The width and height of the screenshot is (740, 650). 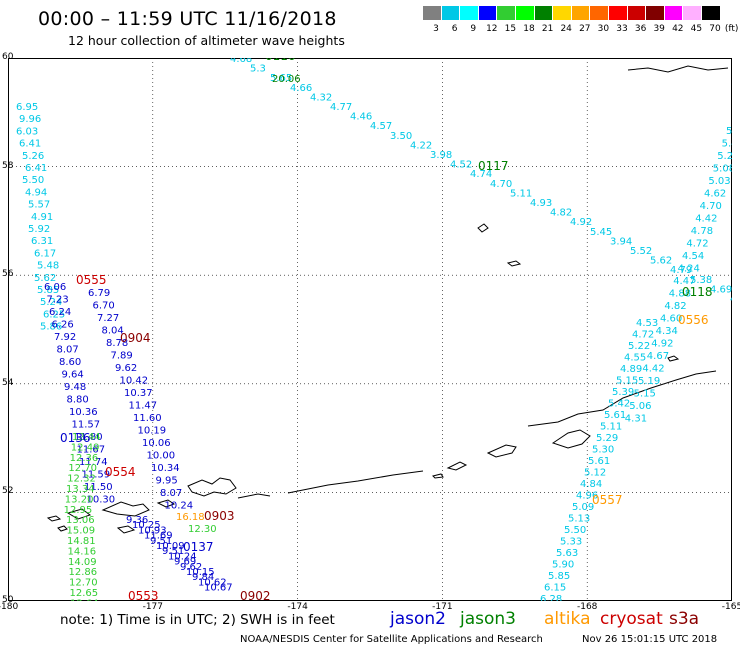 What do you see at coordinates (603, 29) in the screenshot?
I see `color-scale-label: 30` at bounding box center [603, 29].